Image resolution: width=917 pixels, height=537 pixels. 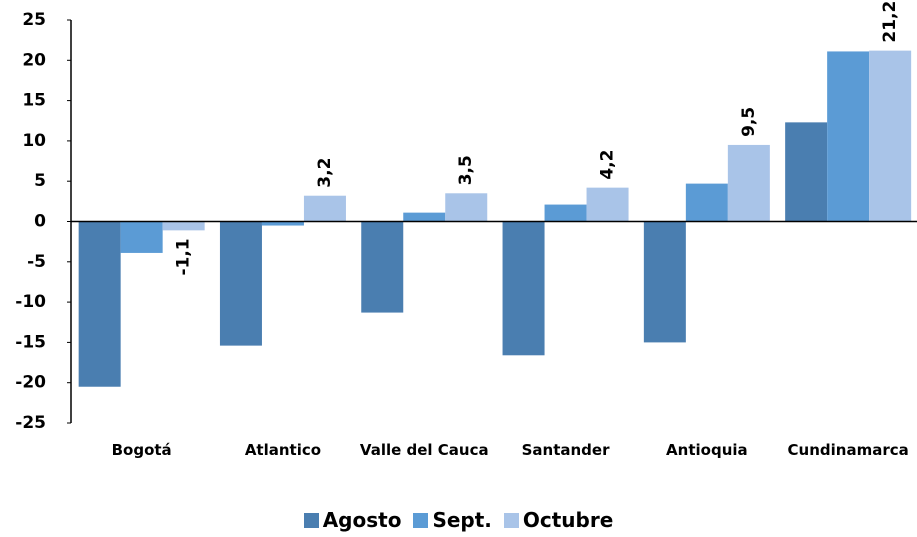 I want to click on legend-label: Agosto, so click(x=362, y=520).